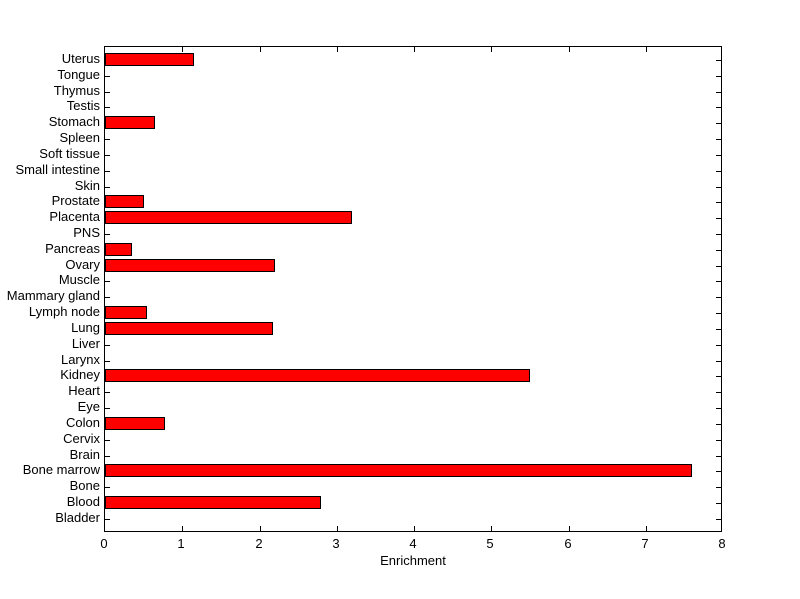 The image size is (800, 599). What do you see at coordinates (86, 232) in the screenshot?
I see `y-tick-label: PNS` at bounding box center [86, 232].